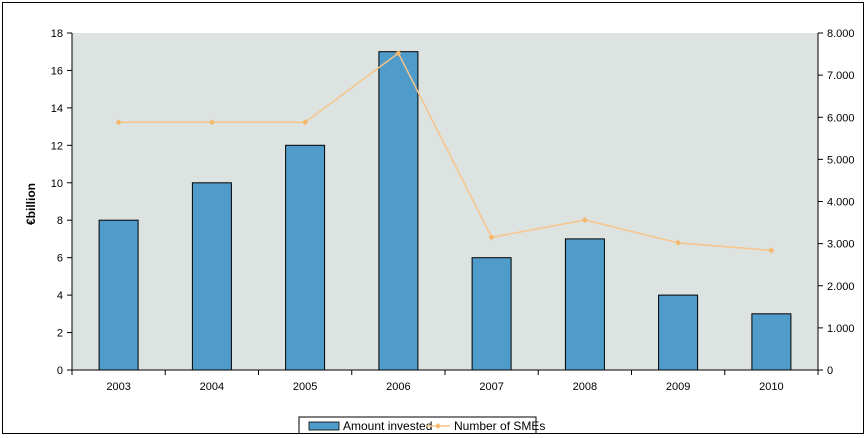 Image resolution: width=867 pixels, height=438 pixels. I want to click on x-tick-label: 2007, so click(491, 387).